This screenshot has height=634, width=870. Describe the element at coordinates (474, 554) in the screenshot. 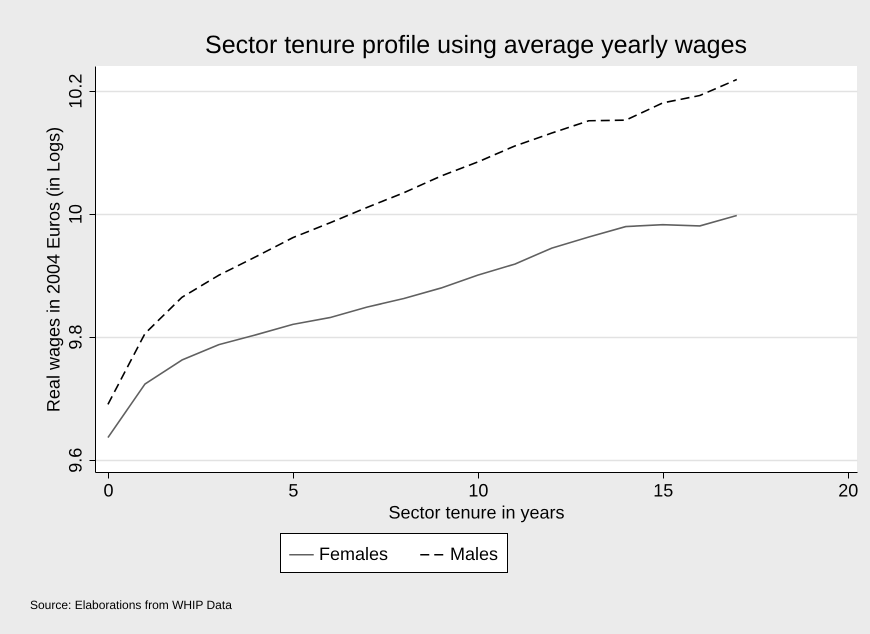

I see `legend-label: Males` at that location.